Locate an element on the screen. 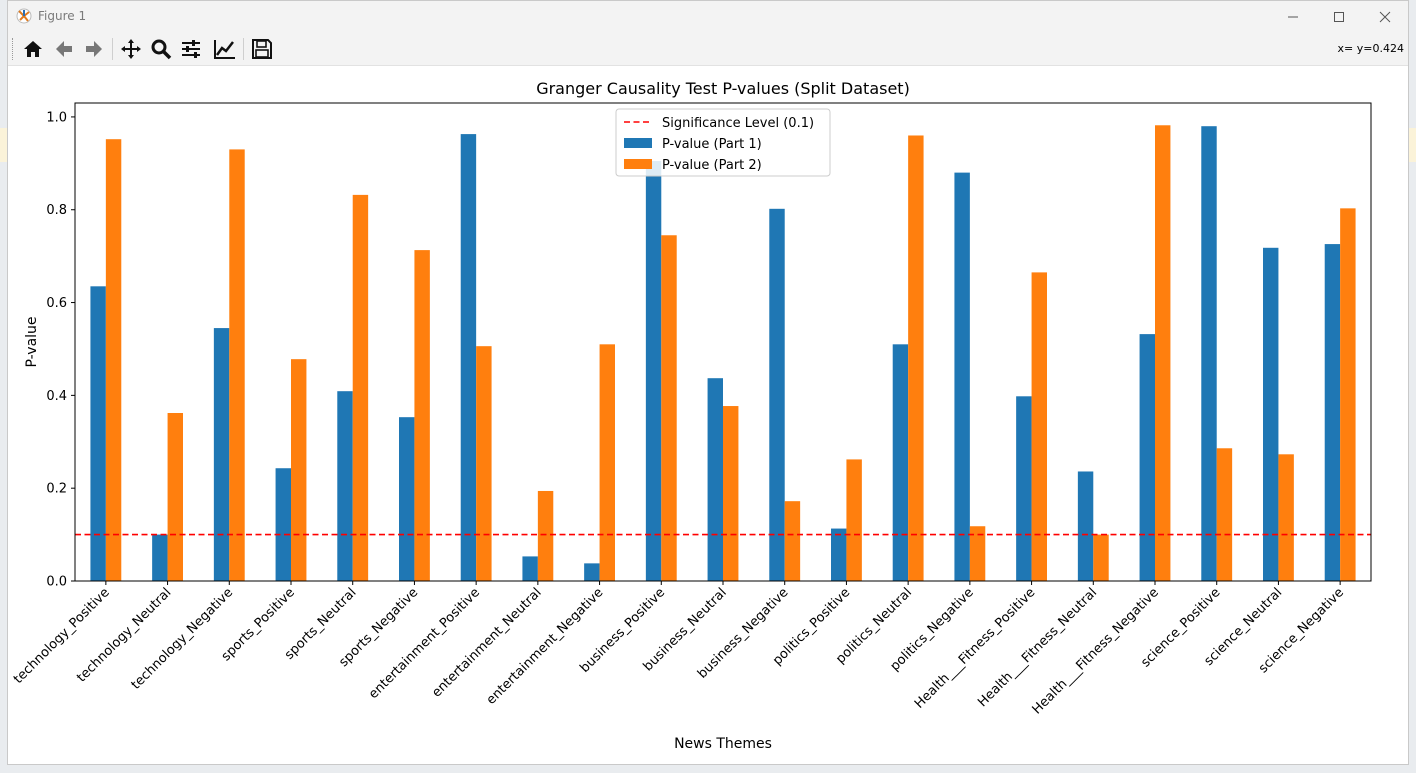  zoom-button is located at coordinates (161, 49).